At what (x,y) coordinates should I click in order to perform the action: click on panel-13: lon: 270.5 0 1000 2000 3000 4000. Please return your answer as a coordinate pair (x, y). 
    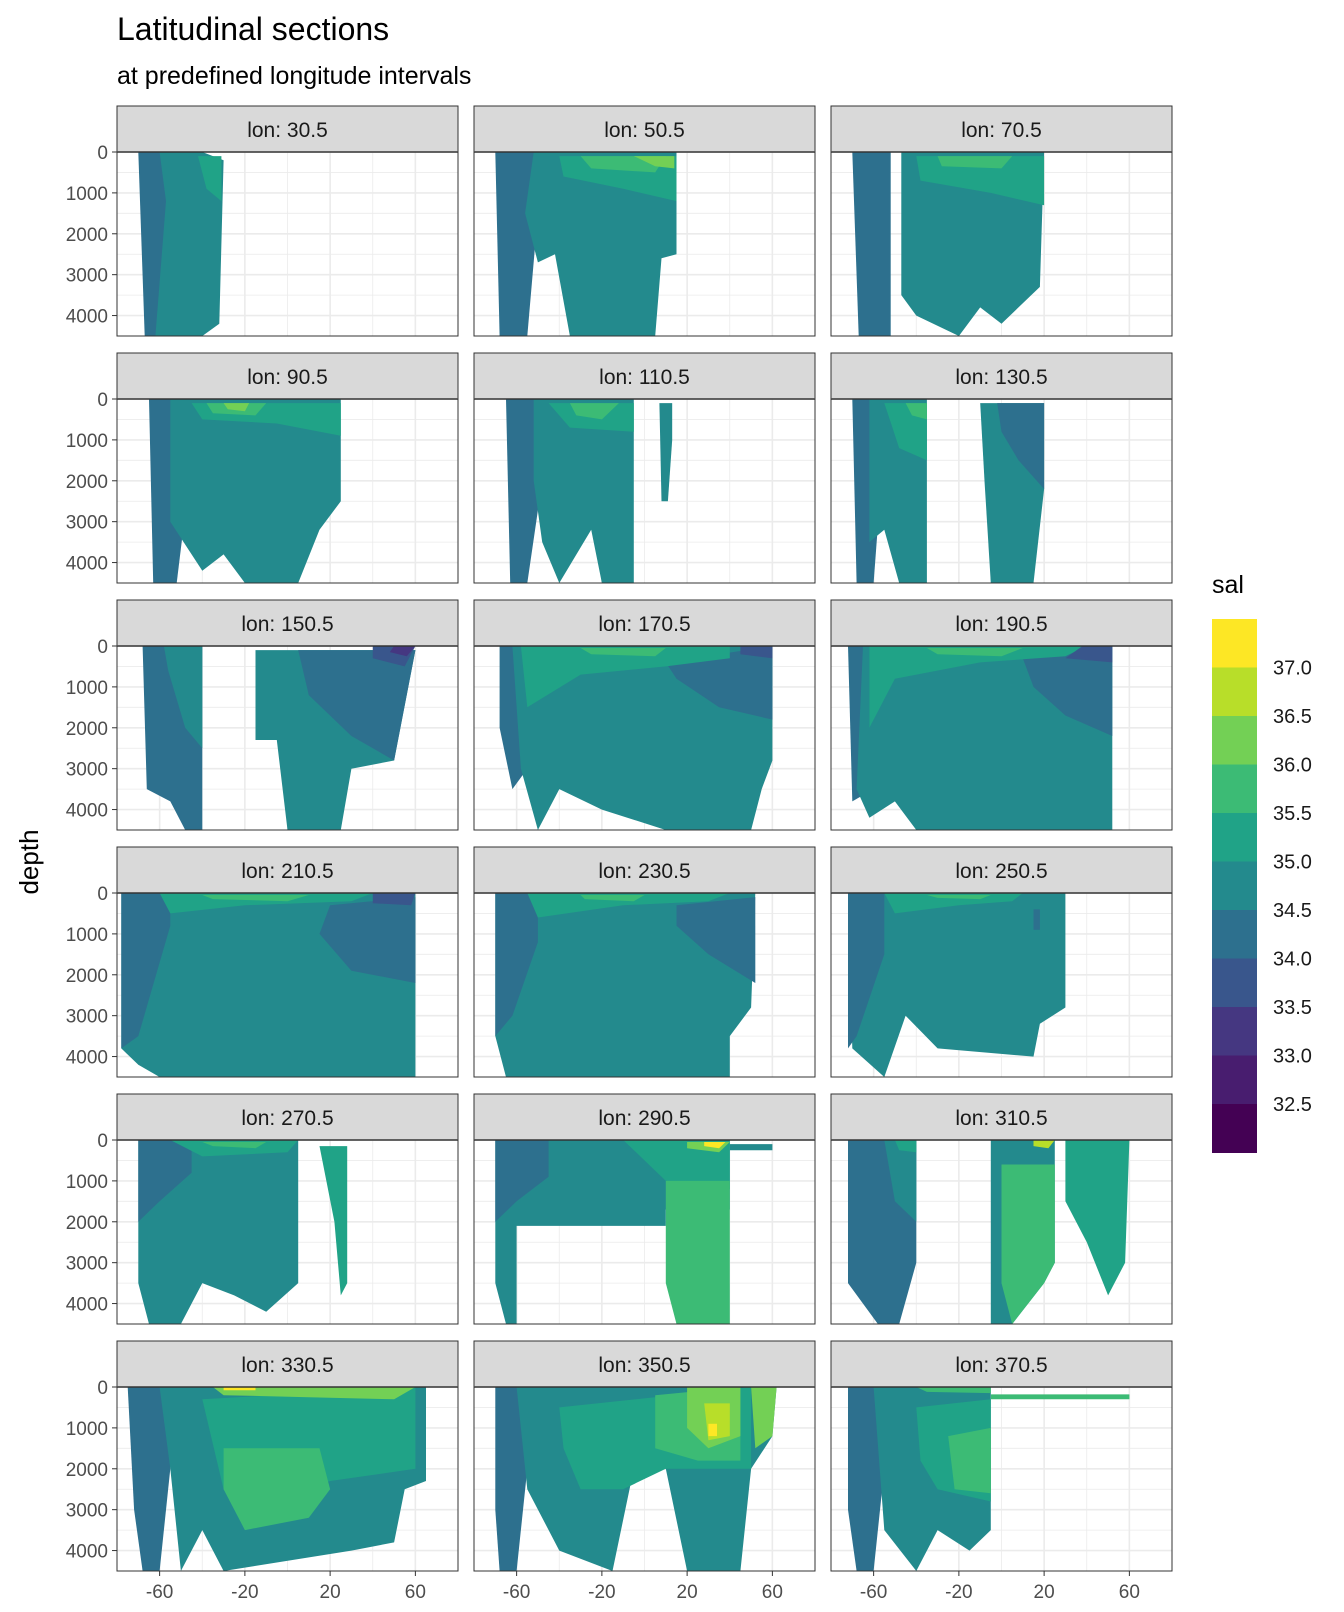
    Looking at the image, I should click on (262, 1209).